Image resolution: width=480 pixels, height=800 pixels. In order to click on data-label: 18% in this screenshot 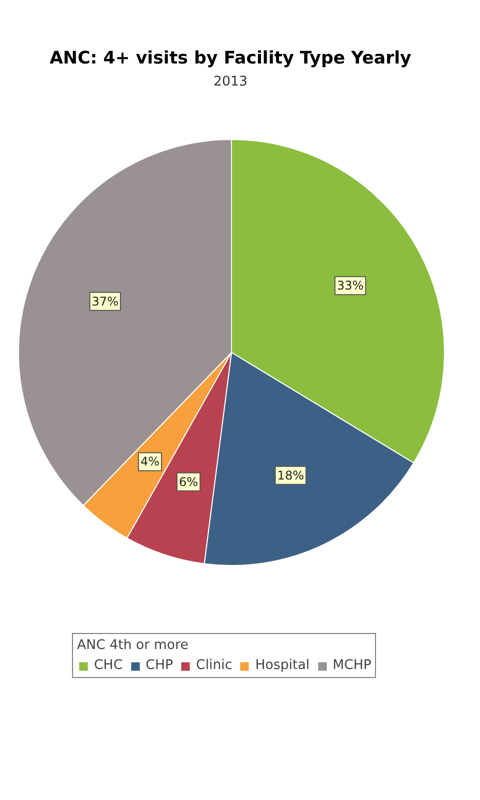, I will do `click(290, 475)`.